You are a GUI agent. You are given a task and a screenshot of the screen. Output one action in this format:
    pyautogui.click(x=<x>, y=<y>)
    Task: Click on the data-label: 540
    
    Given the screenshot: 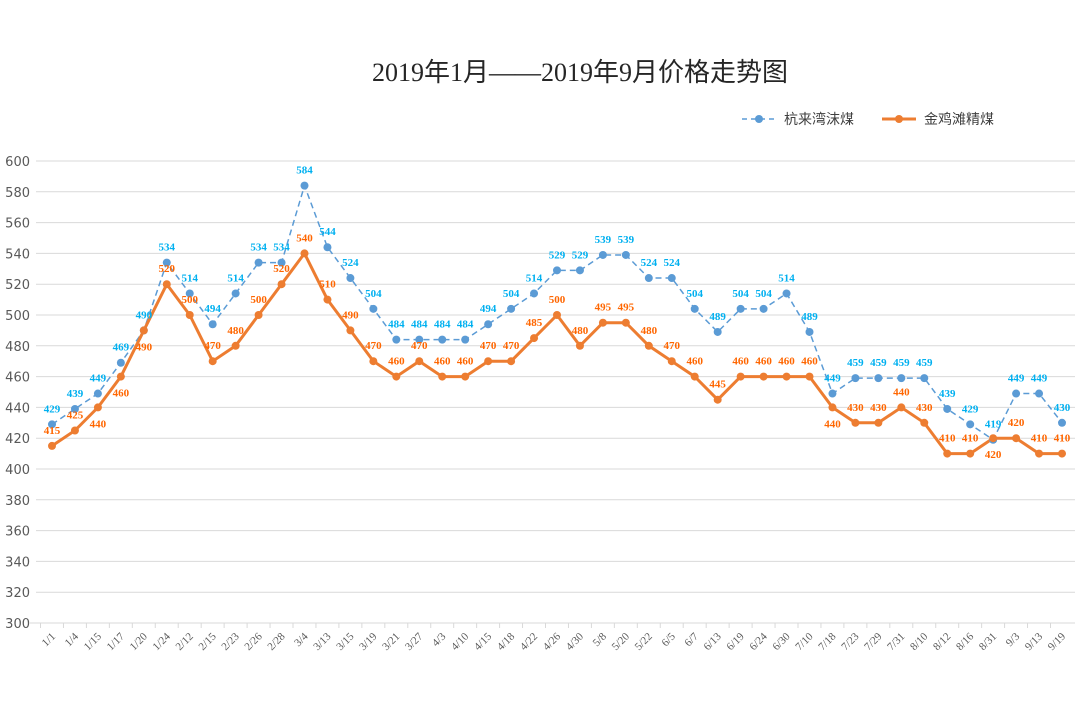 What is the action you would take?
    pyautogui.click(x=304, y=238)
    